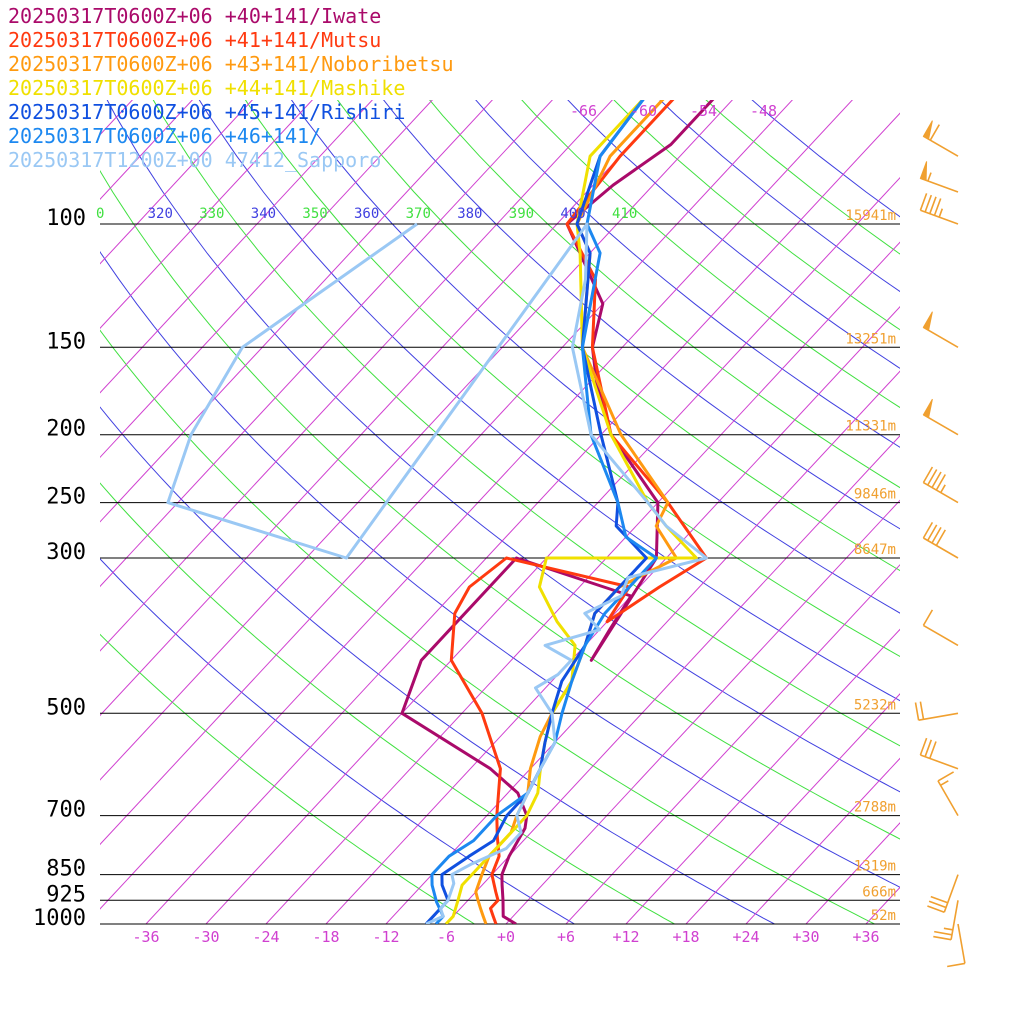 This screenshot has width=1024, height=1024. What do you see at coordinates (927, 130) in the screenshot?
I see `barb-pennant` at bounding box center [927, 130].